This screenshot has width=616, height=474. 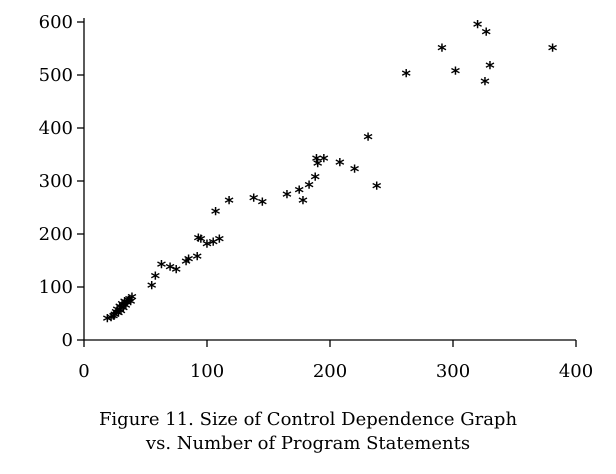 I want to click on x-tick-label: 400, so click(x=576, y=371).